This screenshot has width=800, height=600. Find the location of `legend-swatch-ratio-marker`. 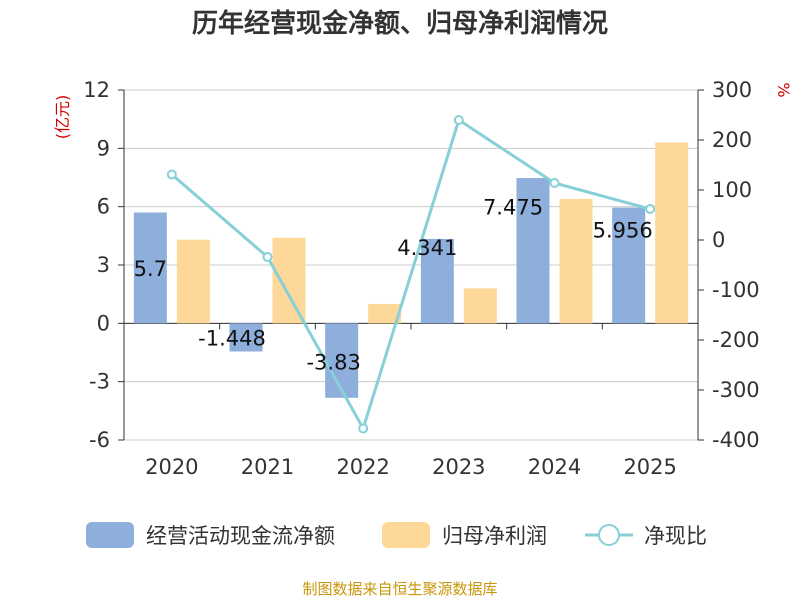

legend-swatch-ratio-marker is located at coordinates (609, 535).